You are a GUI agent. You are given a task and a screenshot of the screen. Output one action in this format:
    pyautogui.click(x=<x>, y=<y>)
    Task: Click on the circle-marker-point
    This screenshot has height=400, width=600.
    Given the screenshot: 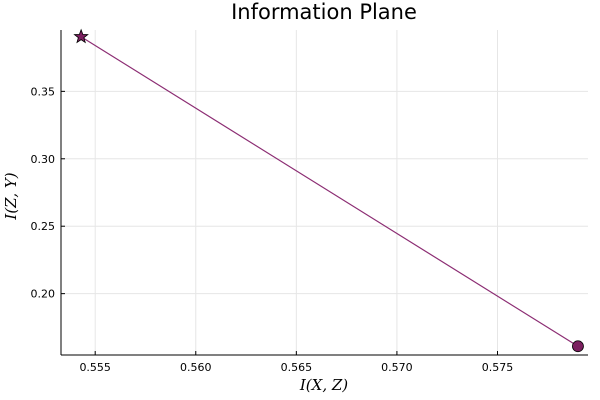 What is the action you would take?
    pyautogui.click(x=578, y=346)
    